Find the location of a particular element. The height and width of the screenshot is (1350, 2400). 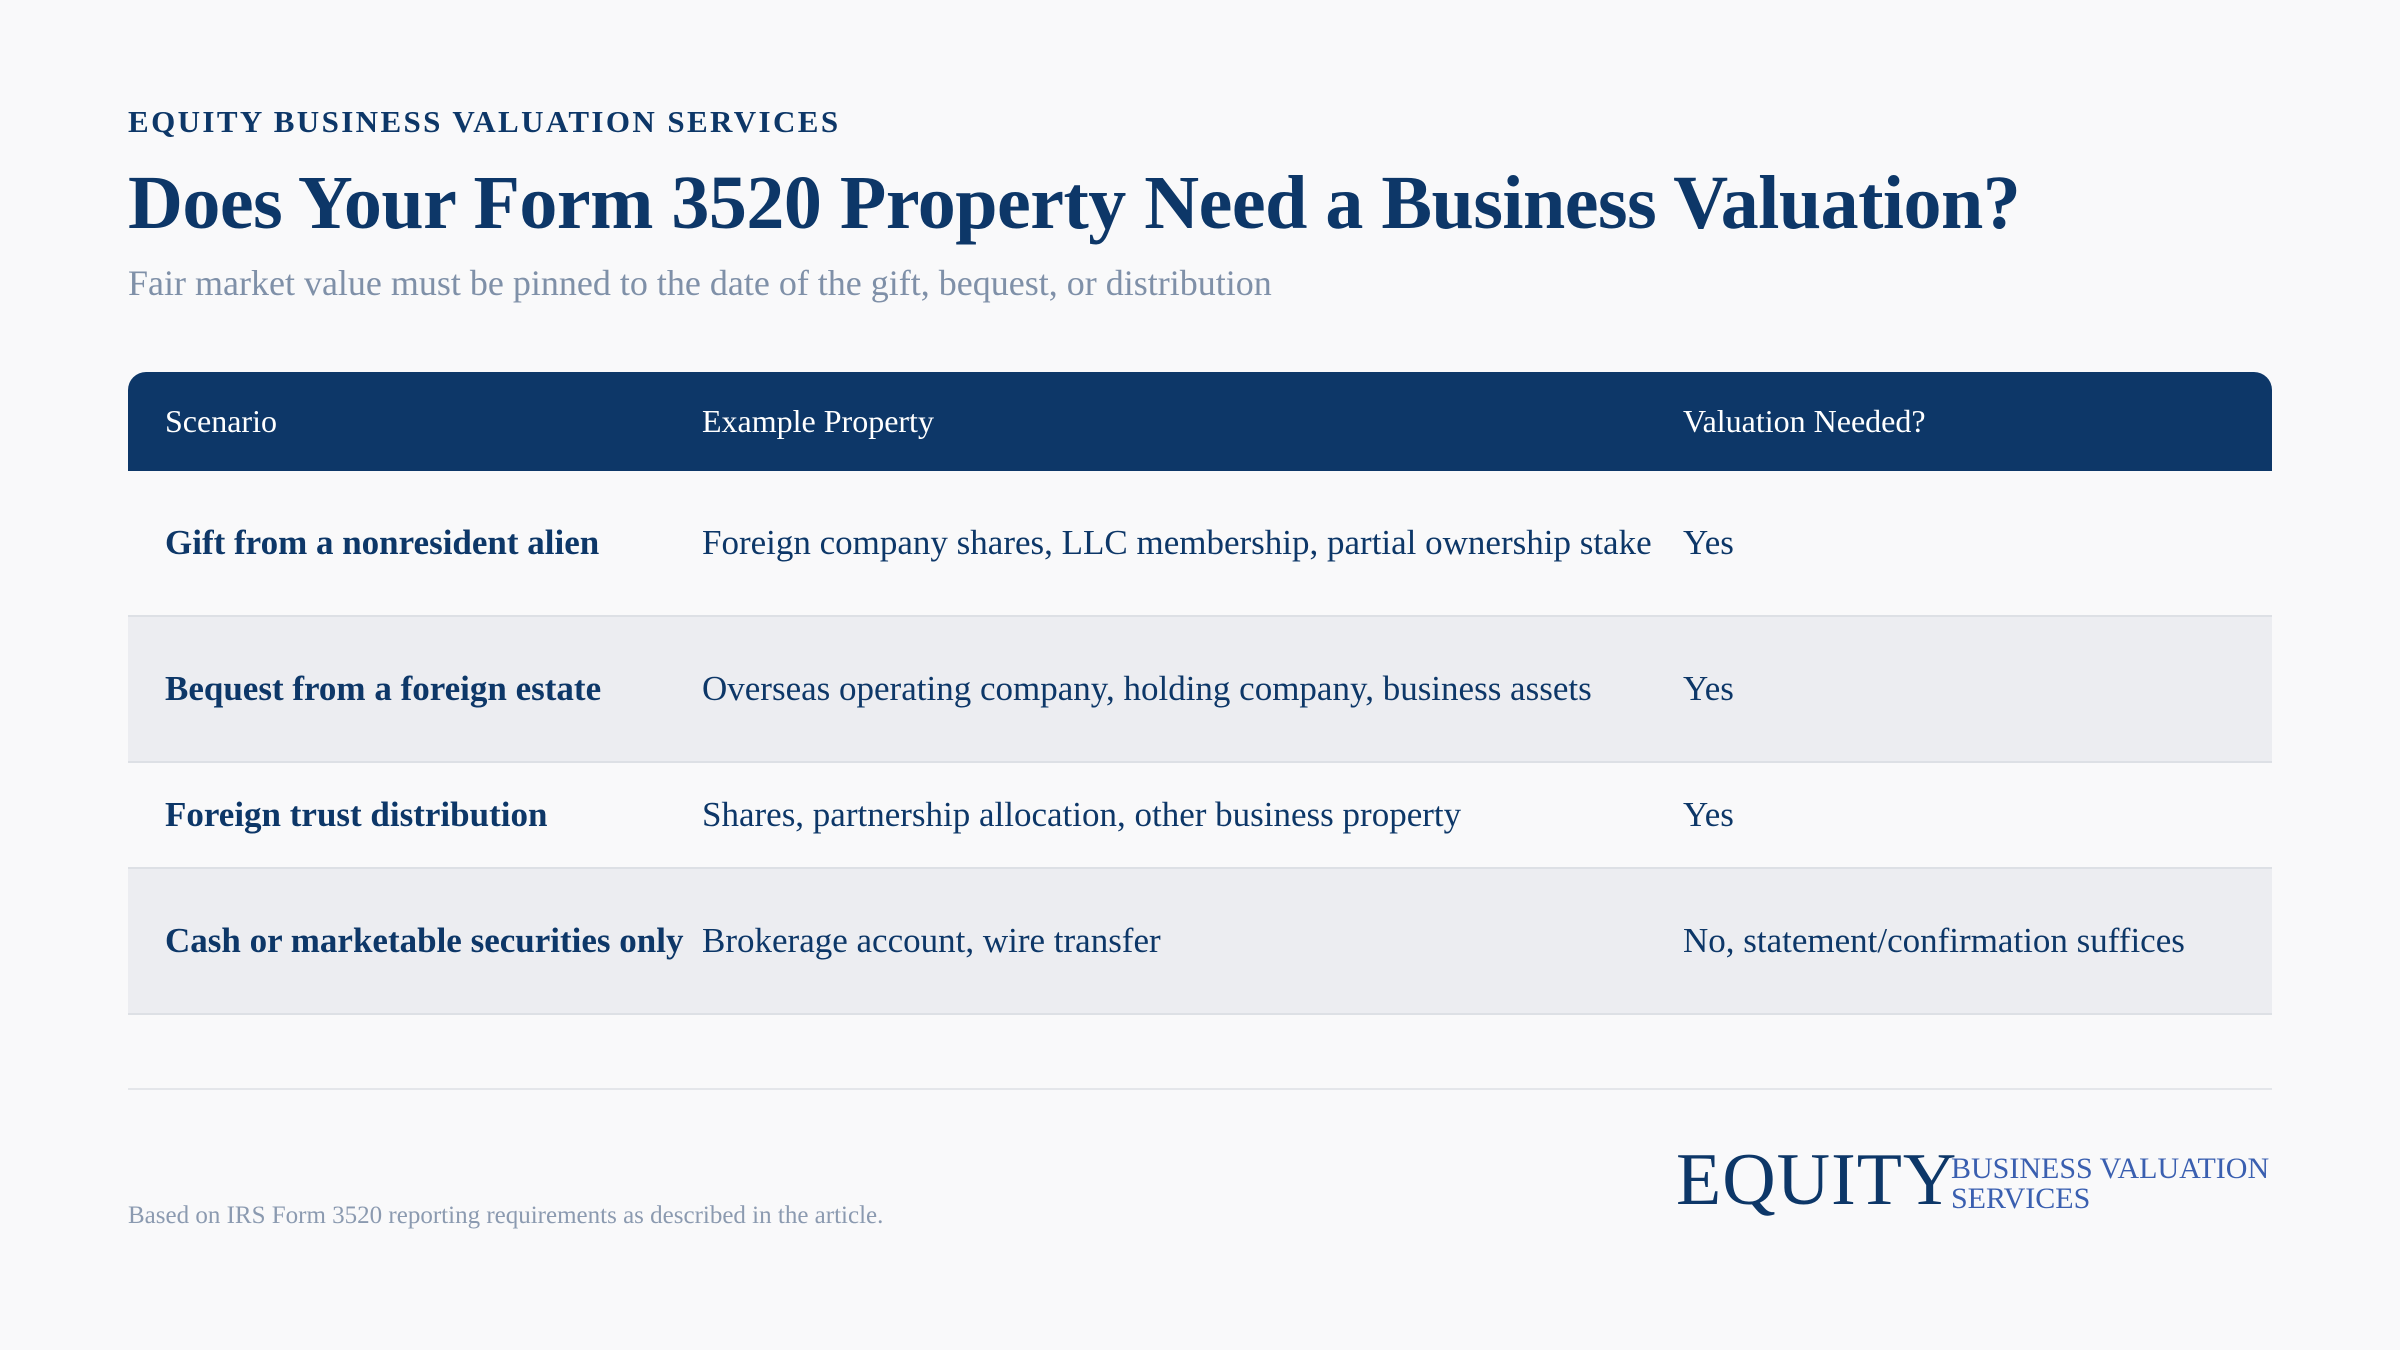

brand-logo: EQUITY BUSINESS VALUATION SERVICES is located at coordinates (1974, 1185).